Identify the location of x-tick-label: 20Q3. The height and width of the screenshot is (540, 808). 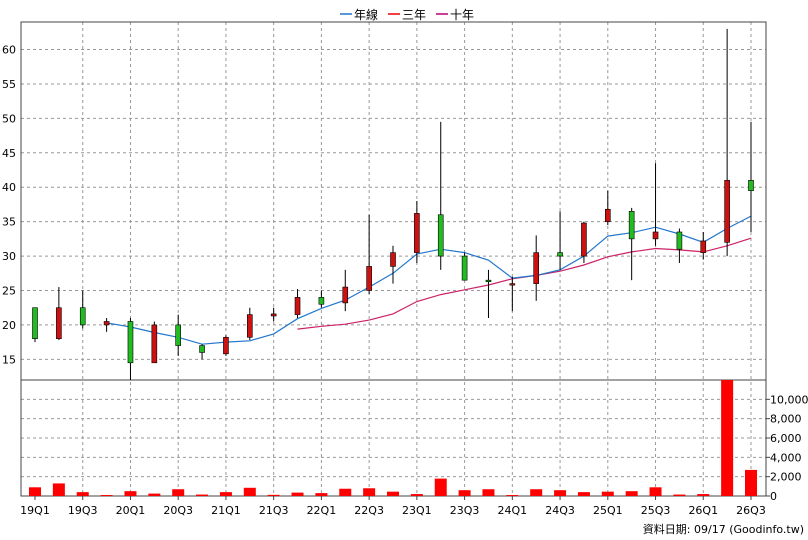
(178, 510).